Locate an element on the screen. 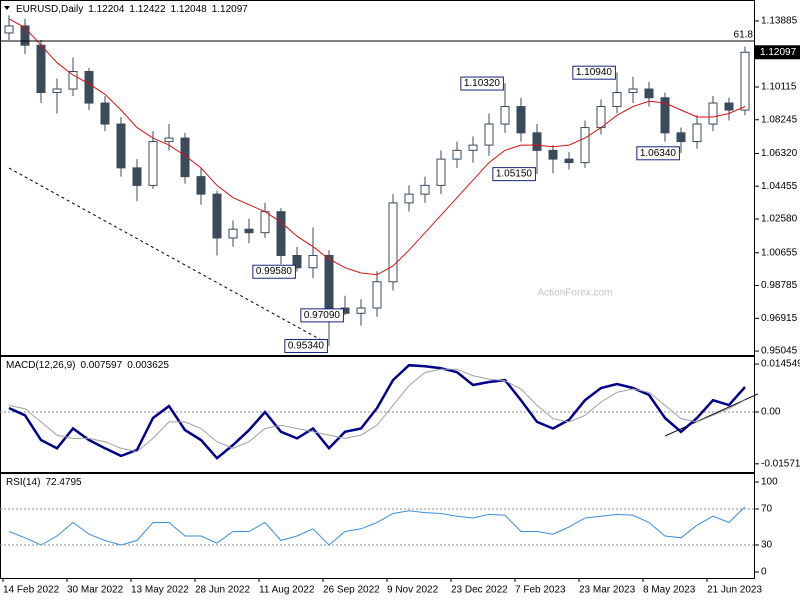 This screenshot has height=600, width=800. y-tick-label: 1.04455 is located at coordinates (779, 186).